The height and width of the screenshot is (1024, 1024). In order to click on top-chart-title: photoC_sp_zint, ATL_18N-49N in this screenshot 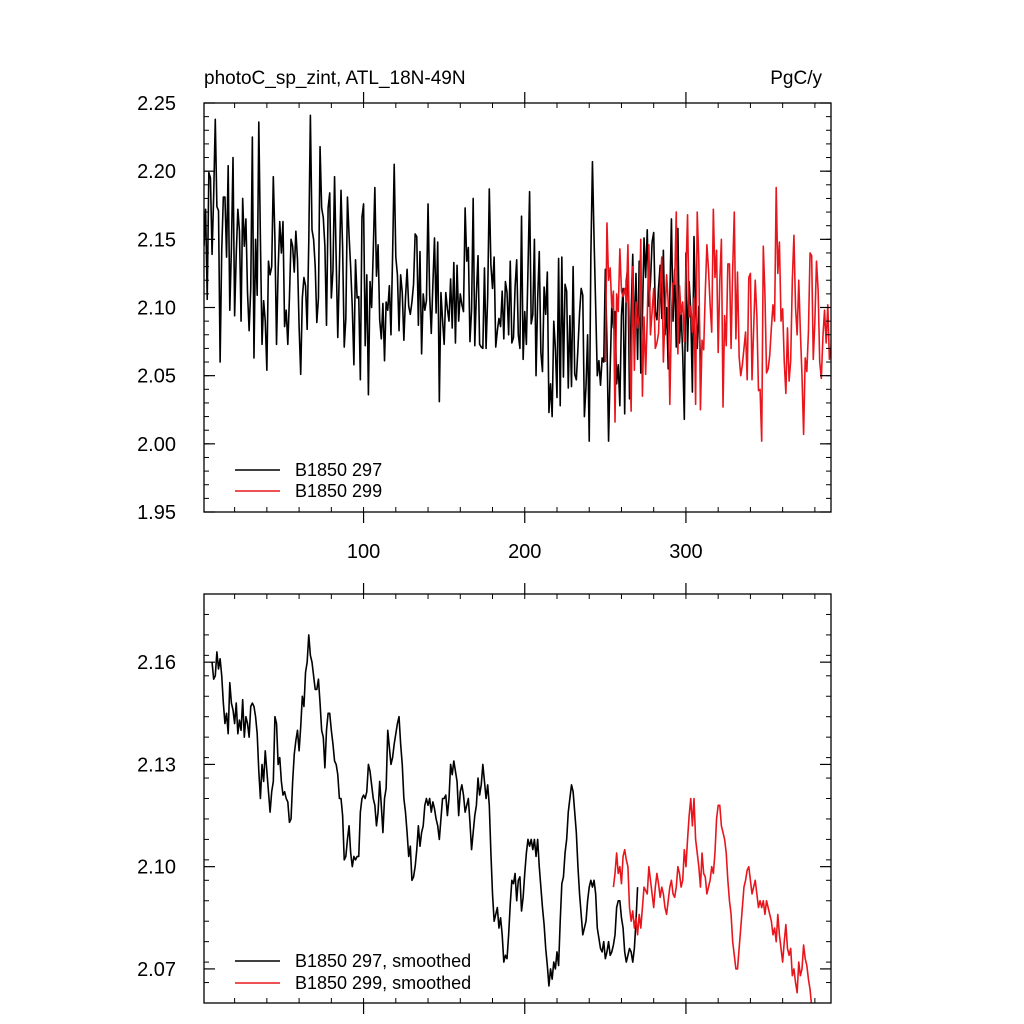, I will do `click(335, 78)`.